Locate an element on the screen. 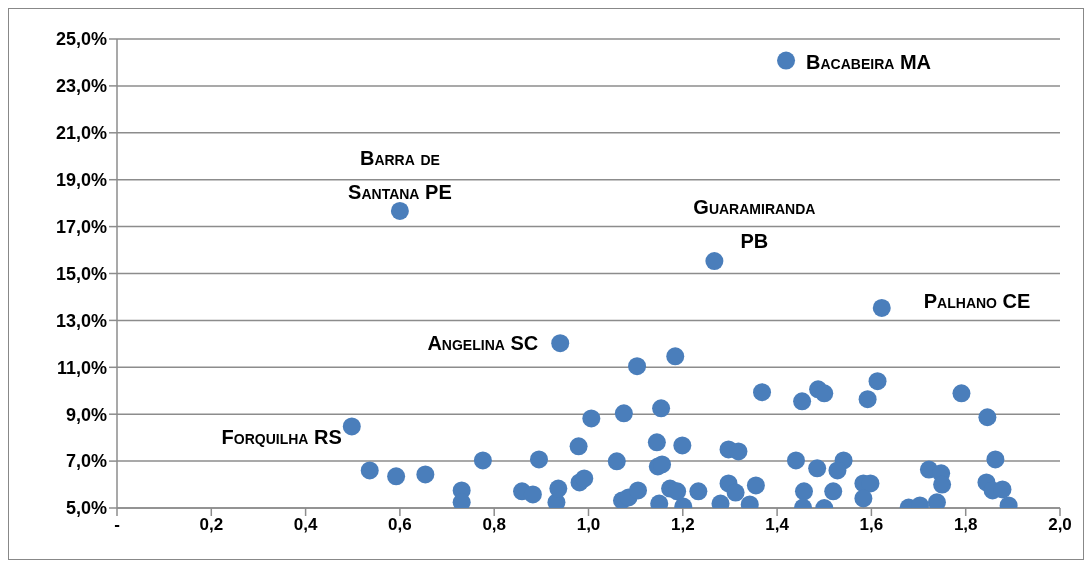 The width and height of the screenshot is (1092, 568). annotation: Palhano CE is located at coordinates (977, 300).